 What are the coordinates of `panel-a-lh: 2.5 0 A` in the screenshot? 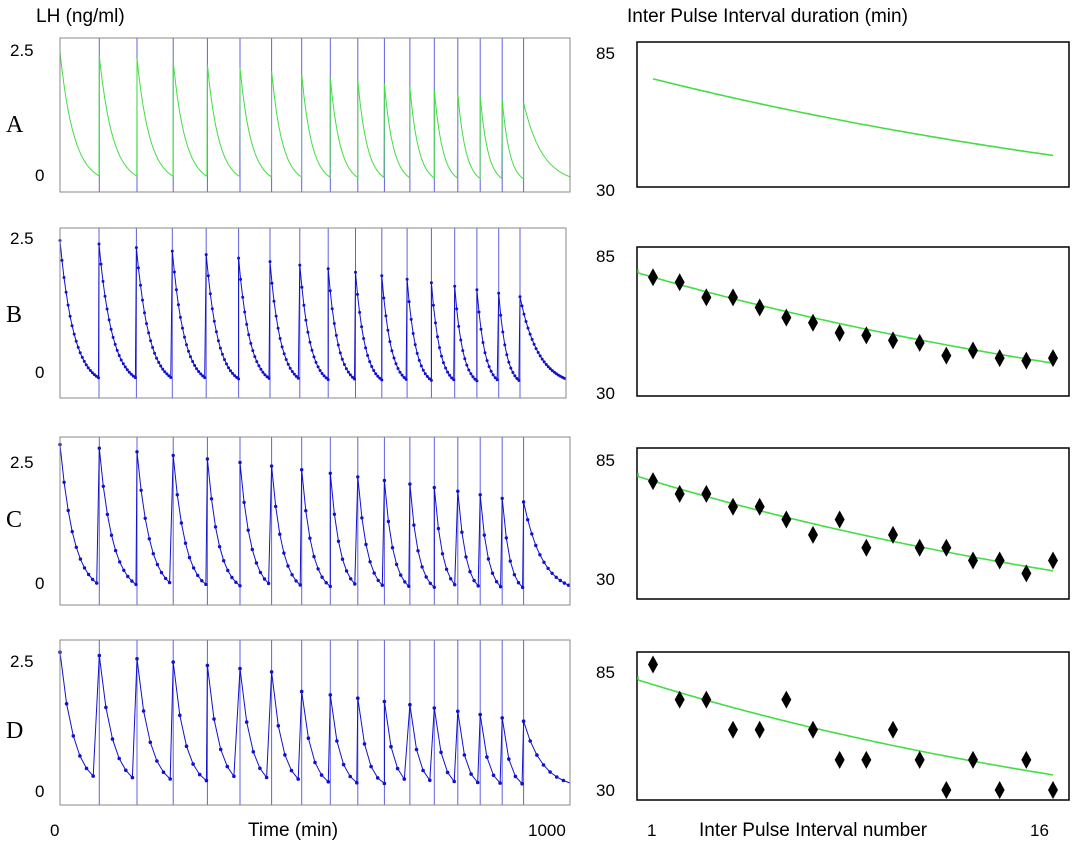 It's located at (288, 115).